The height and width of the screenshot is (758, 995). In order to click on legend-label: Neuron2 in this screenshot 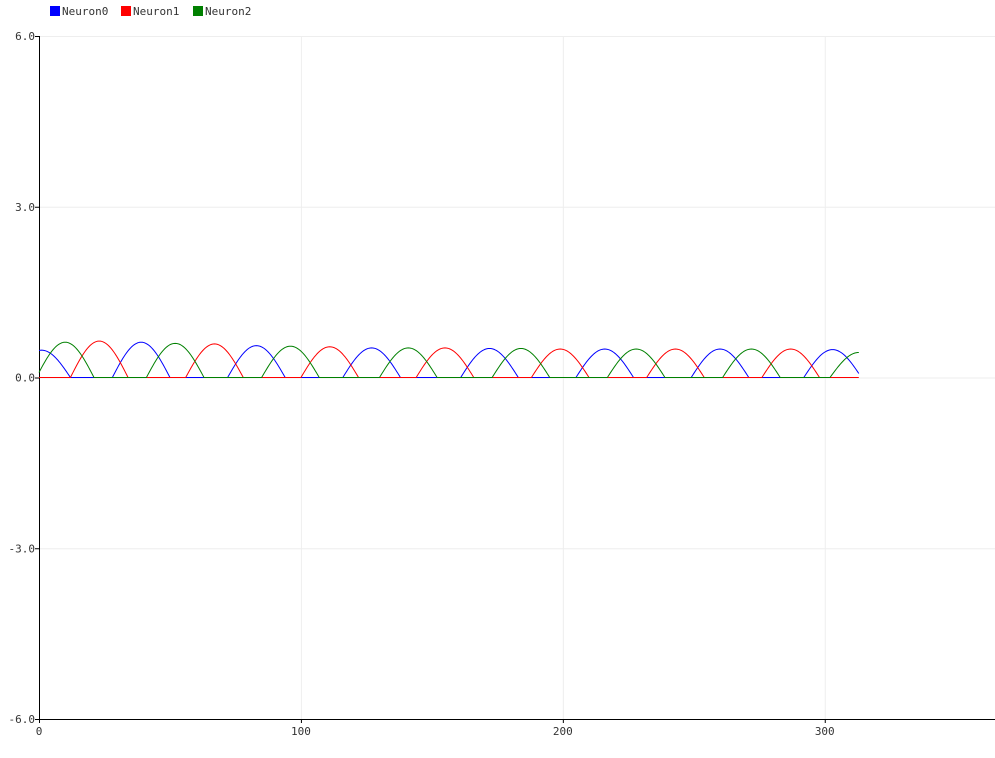, I will do `click(228, 11)`.